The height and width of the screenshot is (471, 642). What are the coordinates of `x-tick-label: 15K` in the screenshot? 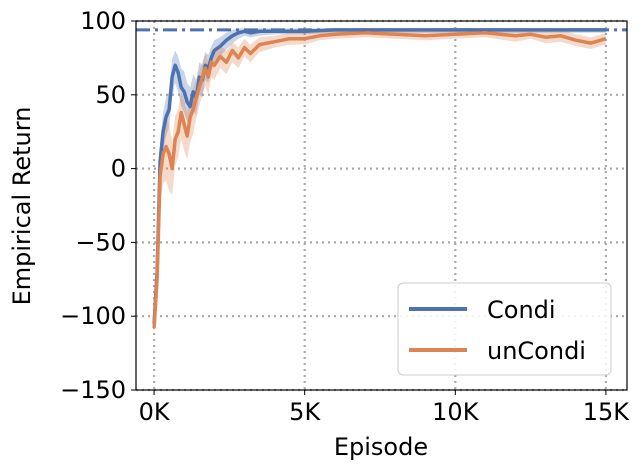 It's located at (607, 412).